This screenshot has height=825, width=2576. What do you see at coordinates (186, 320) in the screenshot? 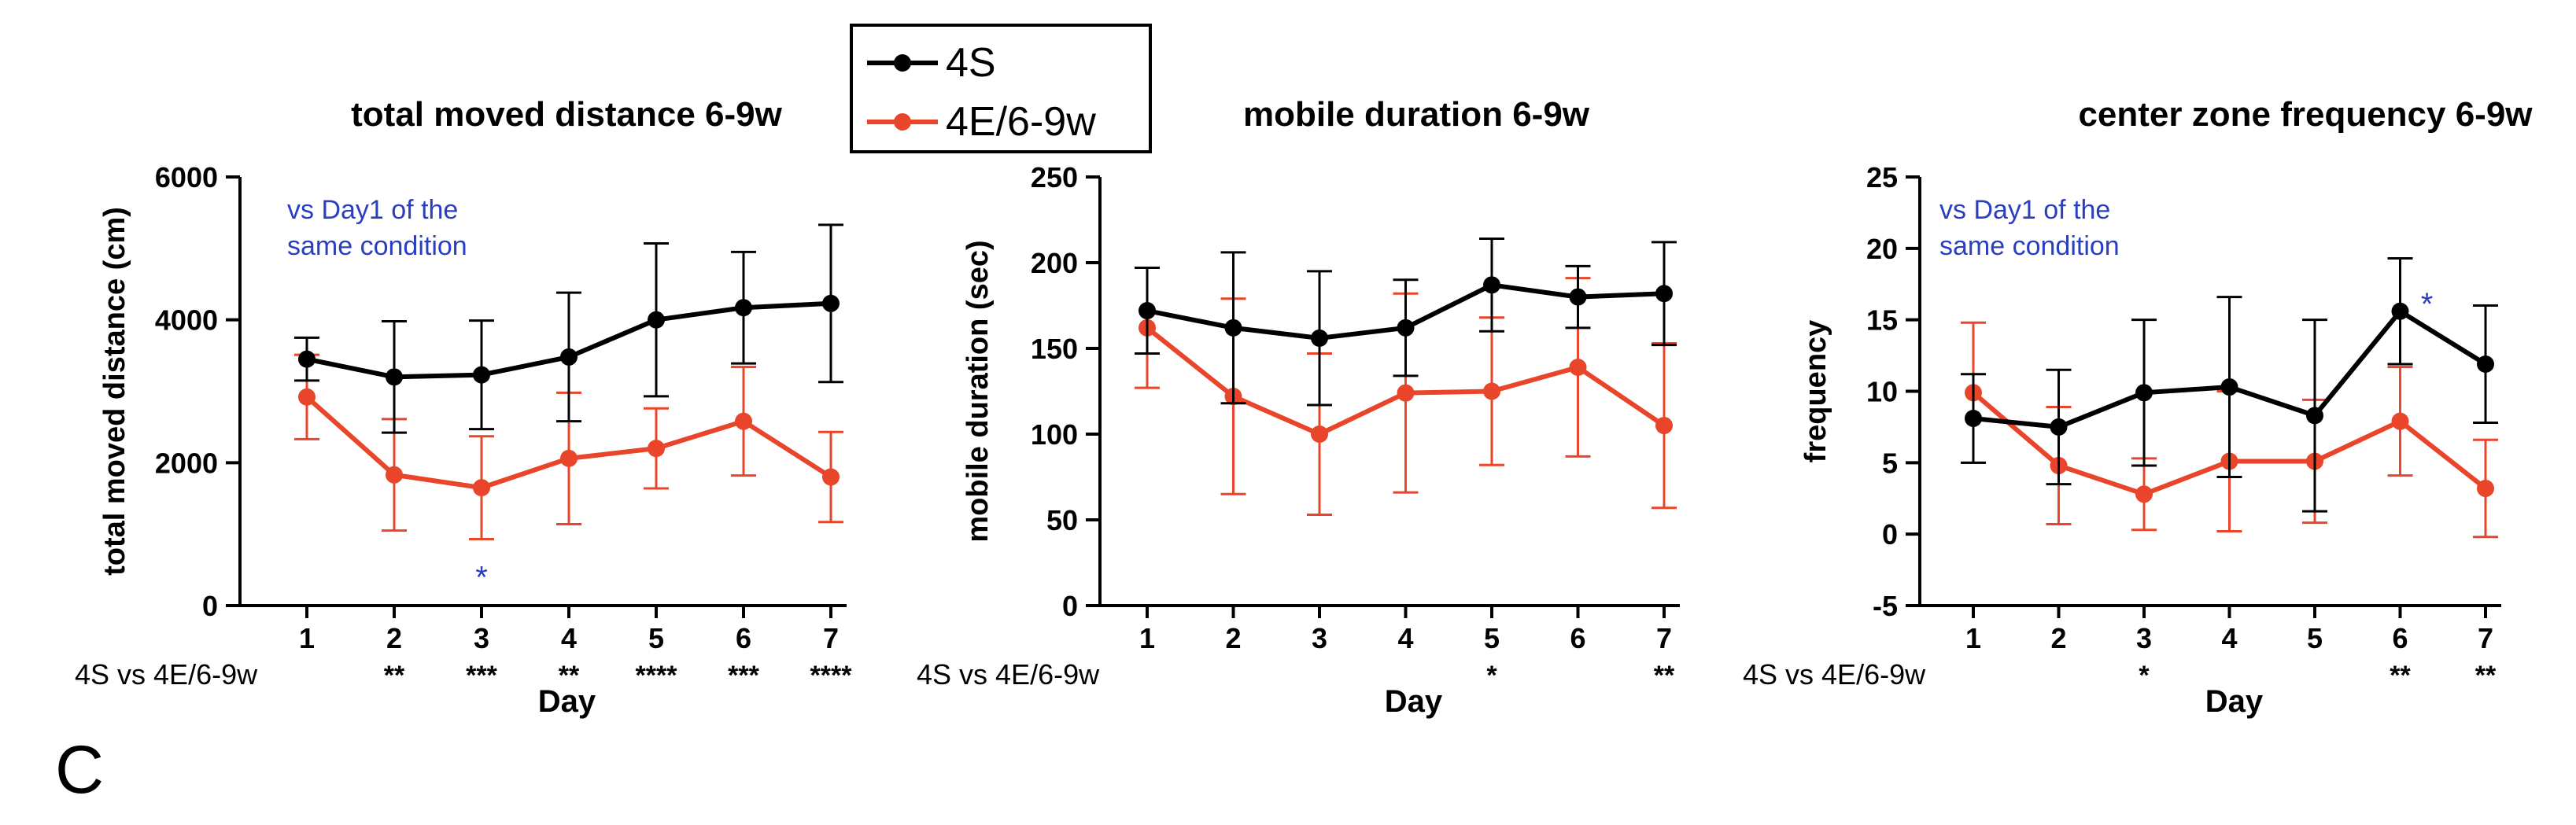
I see `y-tick-label: 4000` at bounding box center [186, 320].